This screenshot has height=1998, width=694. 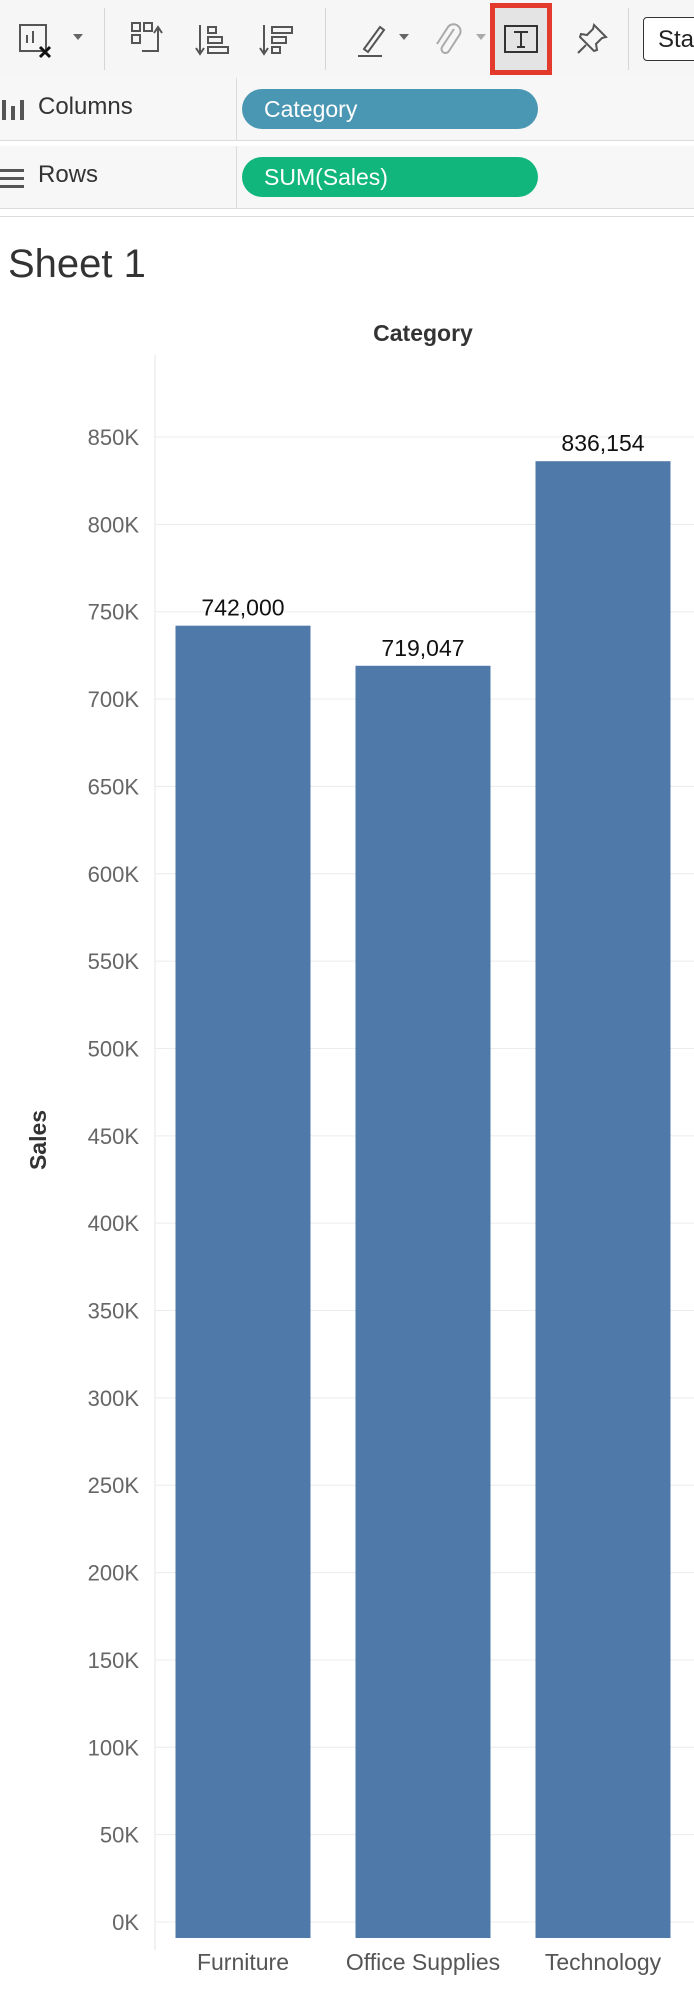 I want to click on columns-shelf: Columns Category, so click(x=347, y=109).